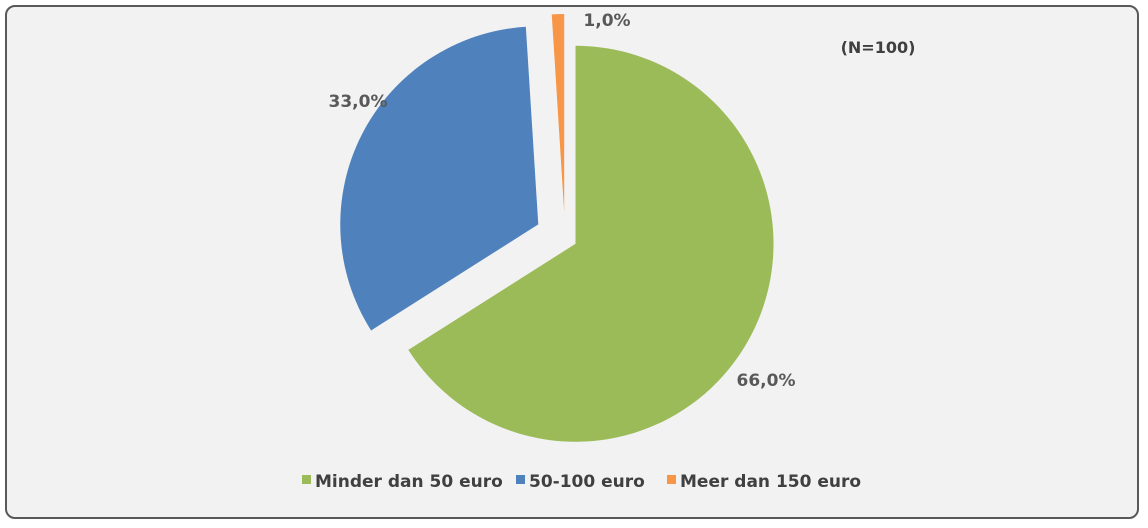 This screenshot has height=528, width=1148. Describe the element at coordinates (766, 381) in the screenshot. I see `data-label-1: 66,0%` at that location.